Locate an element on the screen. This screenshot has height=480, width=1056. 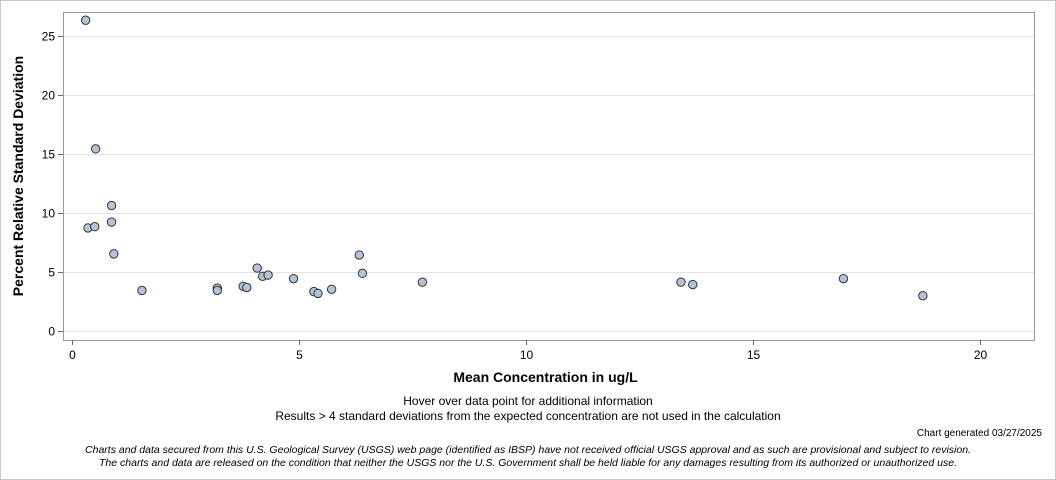
y-tick-label: 25 is located at coordinates (49, 37).